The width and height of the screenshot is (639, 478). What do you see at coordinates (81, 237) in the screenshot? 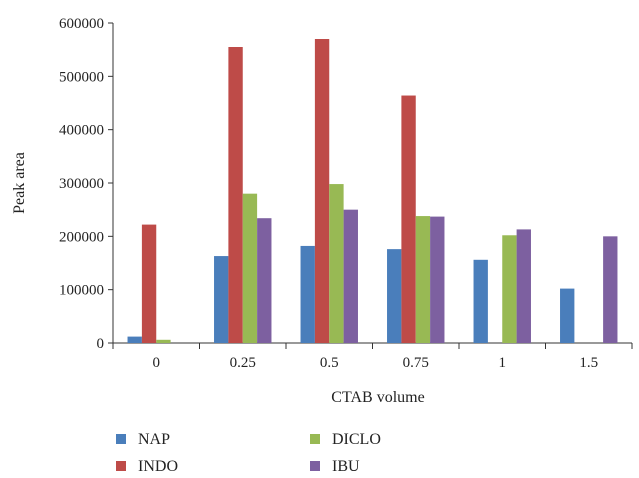
I see `y-tick-label: 200000` at bounding box center [81, 237].